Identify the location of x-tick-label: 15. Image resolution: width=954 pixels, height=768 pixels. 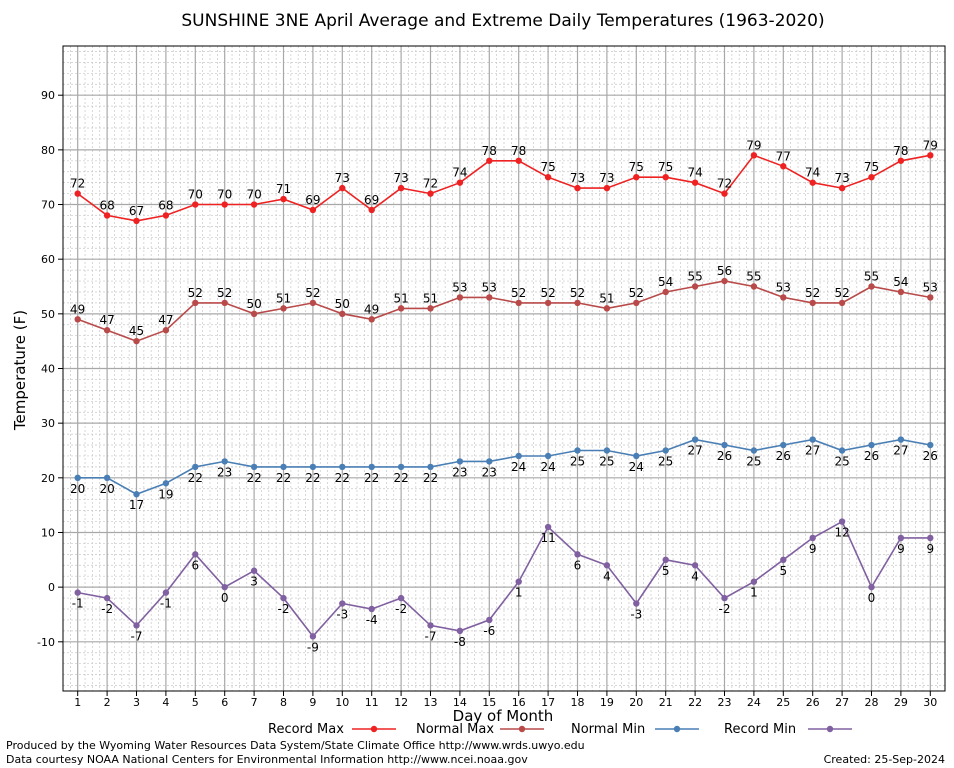
(489, 702).